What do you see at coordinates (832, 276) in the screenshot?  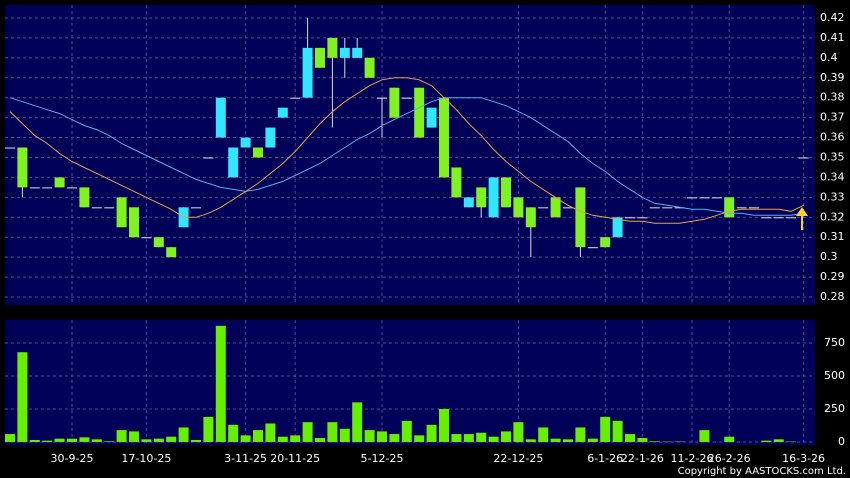 I see `y-tick-label: 0.29` at bounding box center [832, 276].